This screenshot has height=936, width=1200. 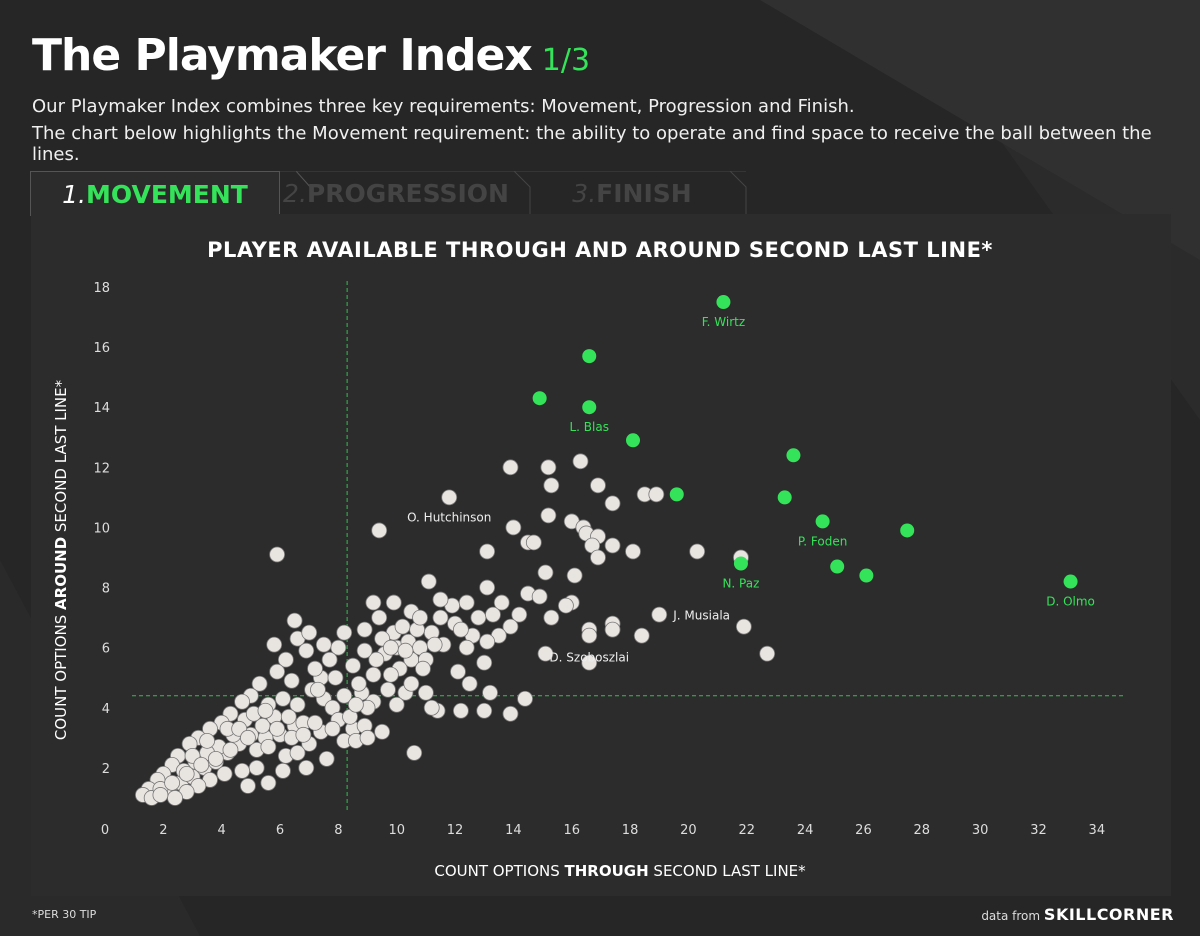 I want to click on tab-progression: 2. PROGRESSION, so click(x=396, y=193).